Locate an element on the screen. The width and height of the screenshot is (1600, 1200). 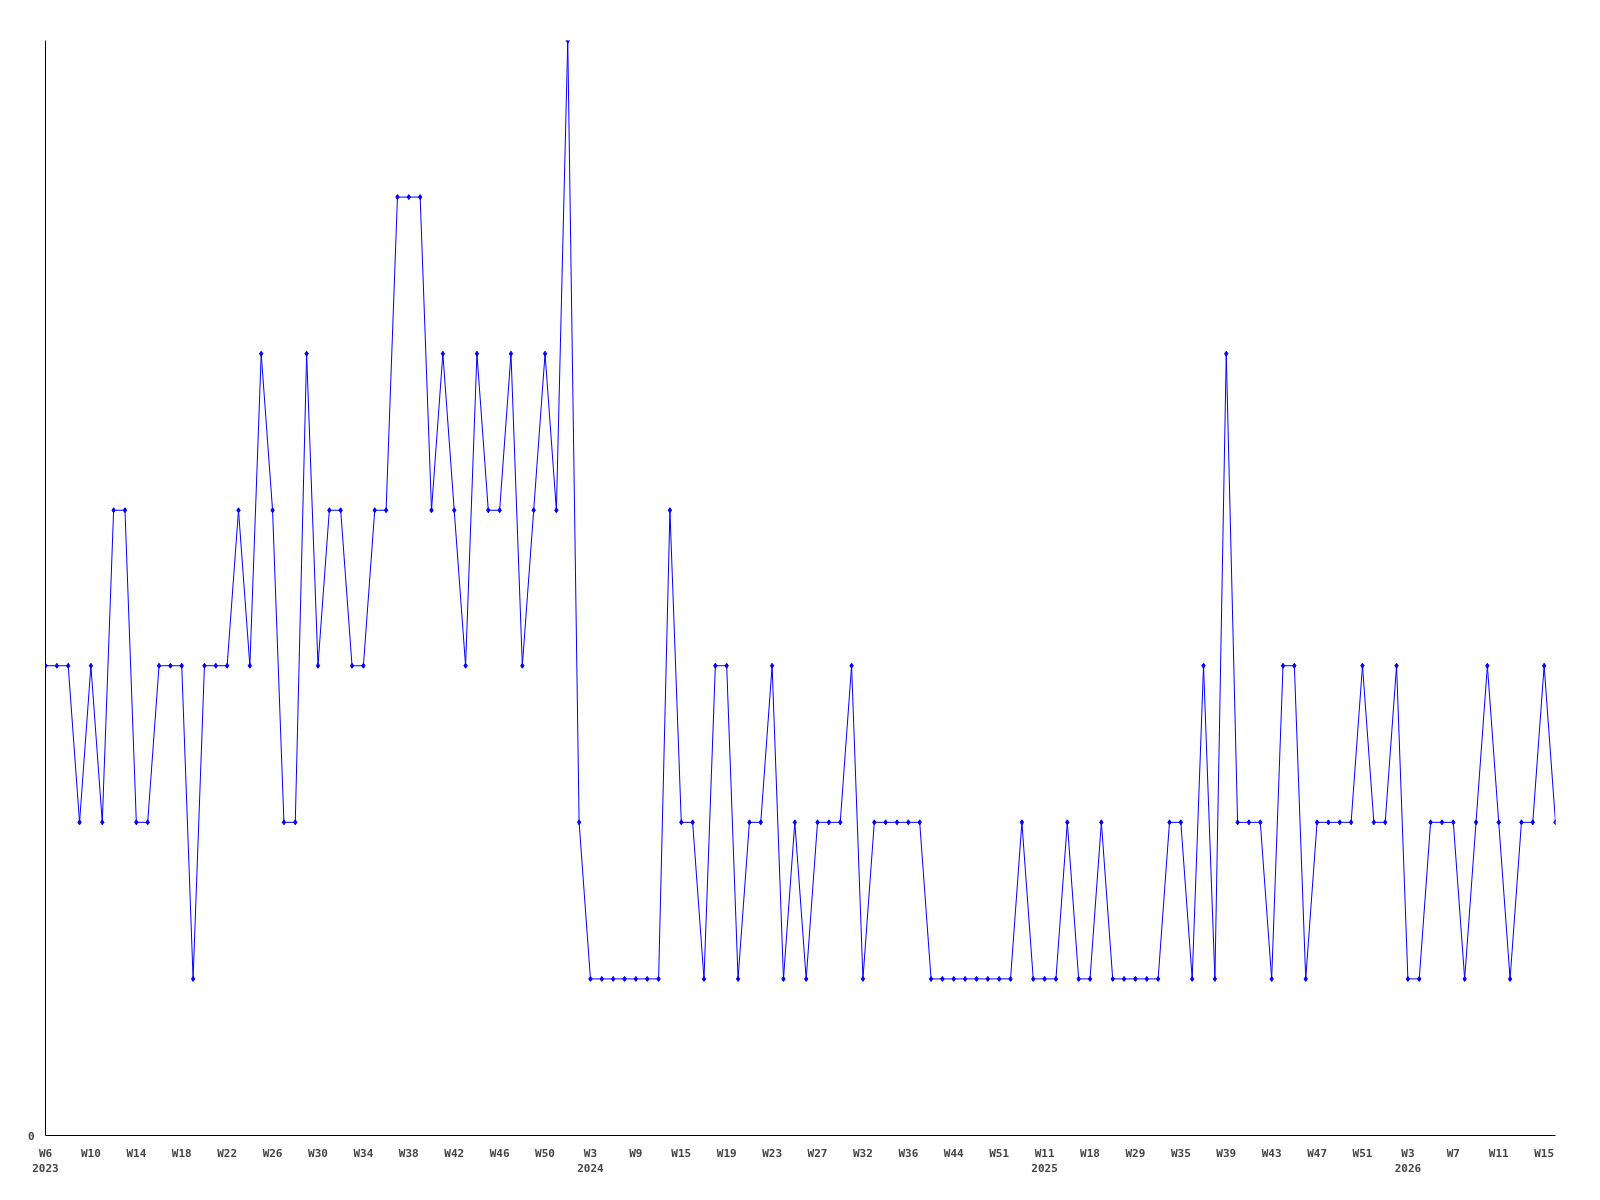
x-tick-label: W6 2023 is located at coordinates (45, 1161).